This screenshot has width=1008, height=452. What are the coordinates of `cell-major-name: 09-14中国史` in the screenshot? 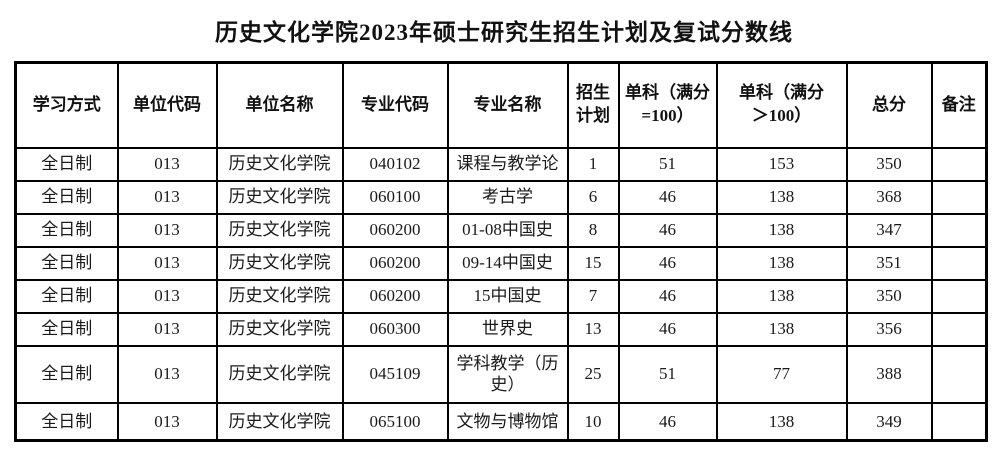 It's located at (507, 263).